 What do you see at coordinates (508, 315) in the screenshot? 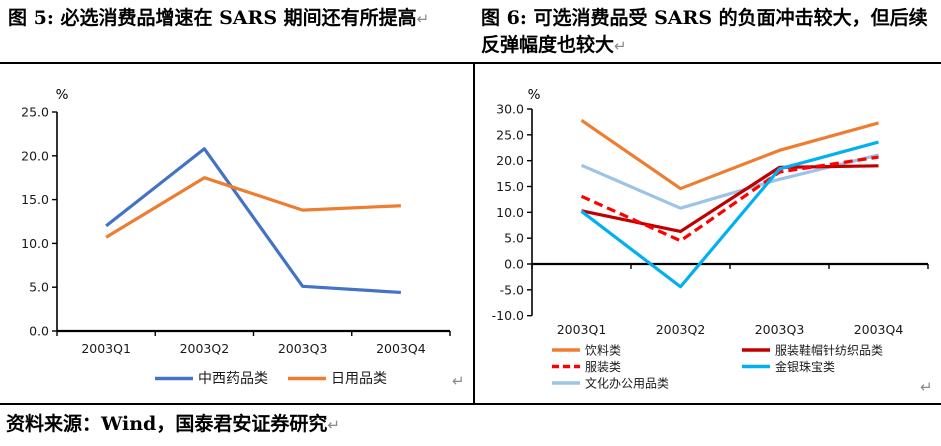
I see `y-tick-label: -10.0` at bounding box center [508, 315].